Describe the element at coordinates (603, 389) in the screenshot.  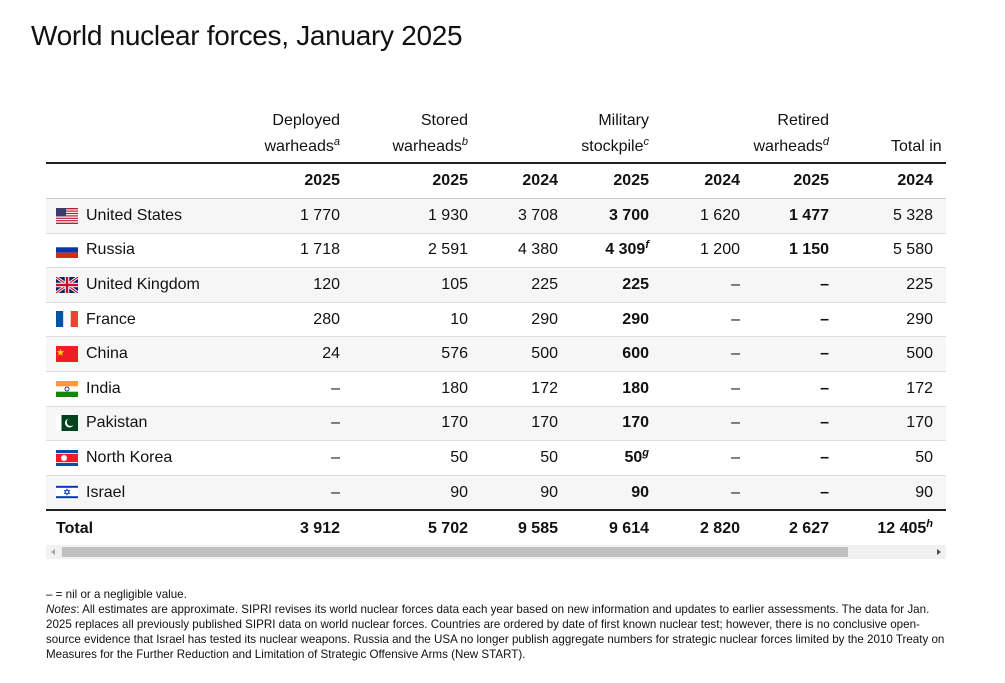
I see `cell: 180` at that location.